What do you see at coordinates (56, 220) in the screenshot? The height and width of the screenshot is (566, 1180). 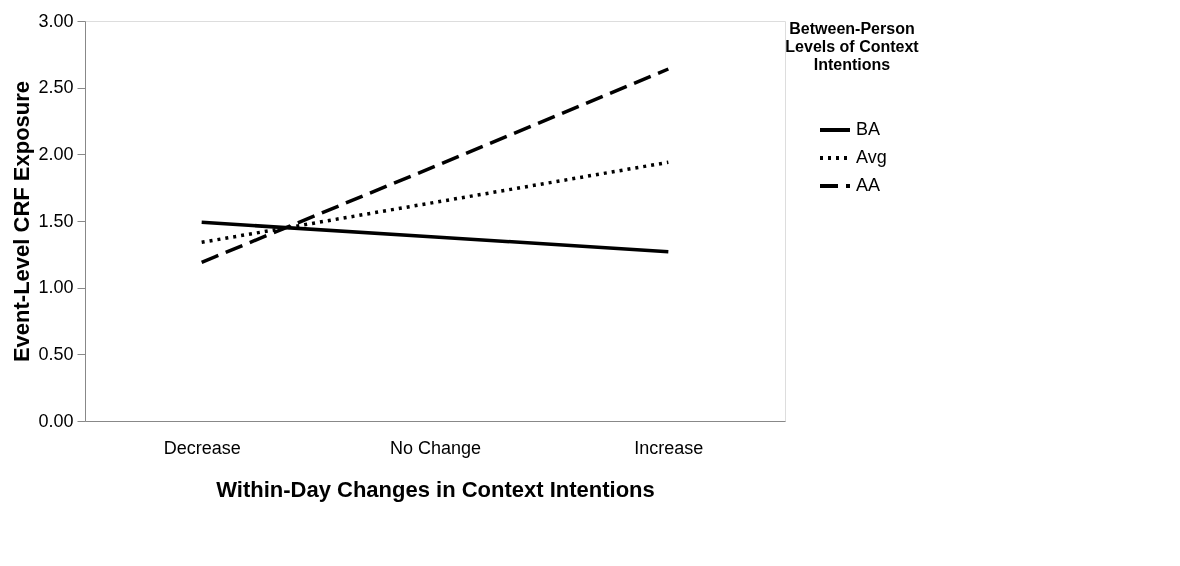 I see `y-tick-label: 1.50` at bounding box center [56, 220].